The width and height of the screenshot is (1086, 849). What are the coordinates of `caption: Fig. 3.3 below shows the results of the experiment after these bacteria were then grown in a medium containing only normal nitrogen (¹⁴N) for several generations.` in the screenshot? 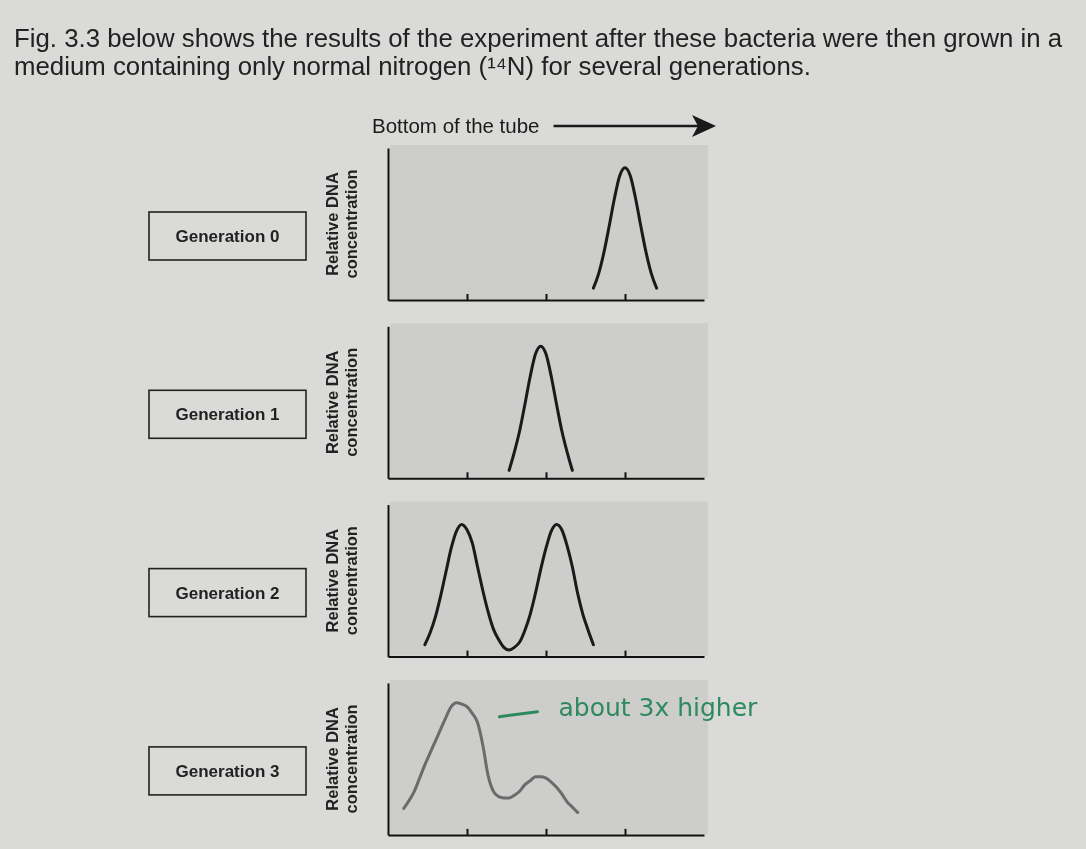 It's located at (538, 52).